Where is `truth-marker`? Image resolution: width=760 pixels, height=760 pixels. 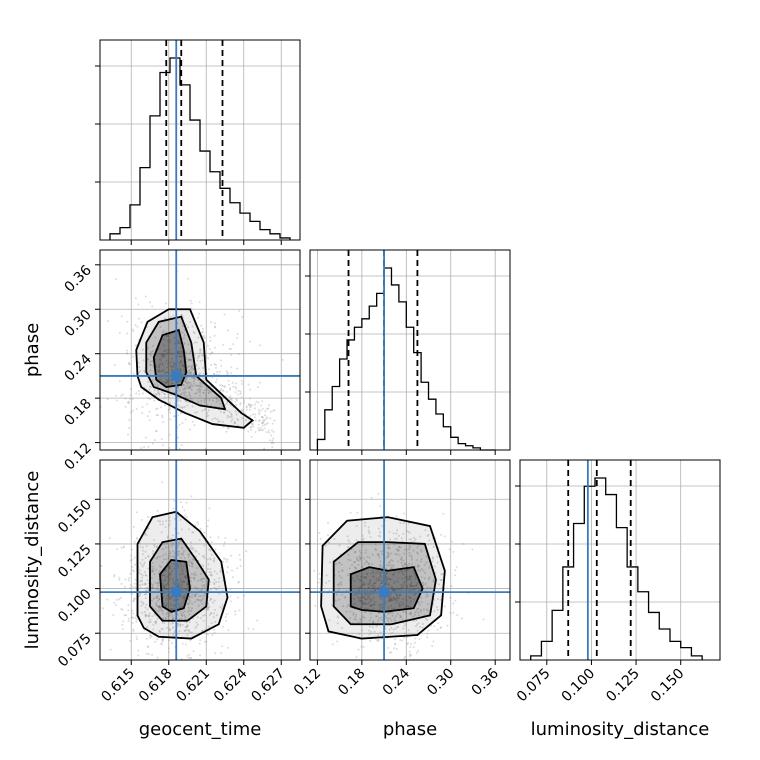 truth-marker is located at coordinates (384, 592).